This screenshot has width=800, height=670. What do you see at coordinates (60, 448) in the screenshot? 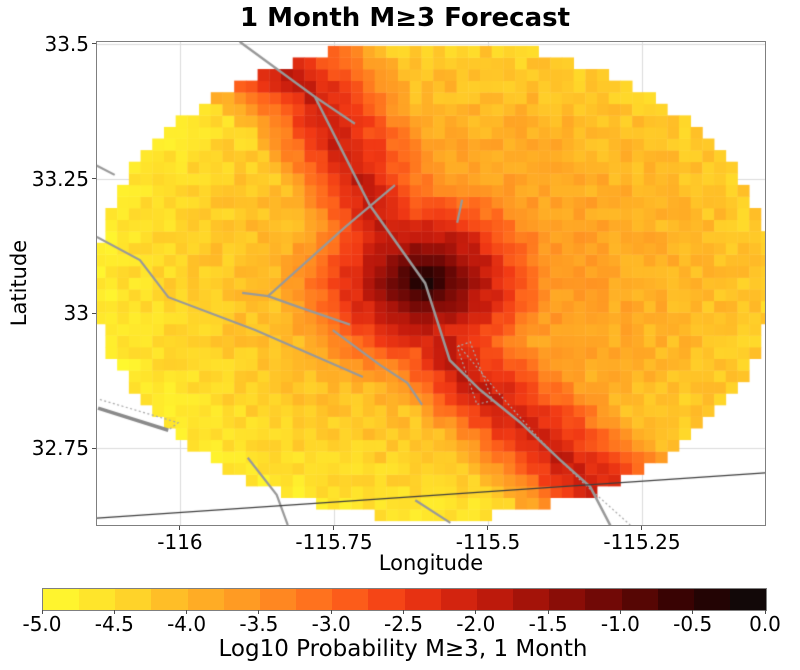
I see `y-tick-label: 32.75` at bounding box center [60, 448].